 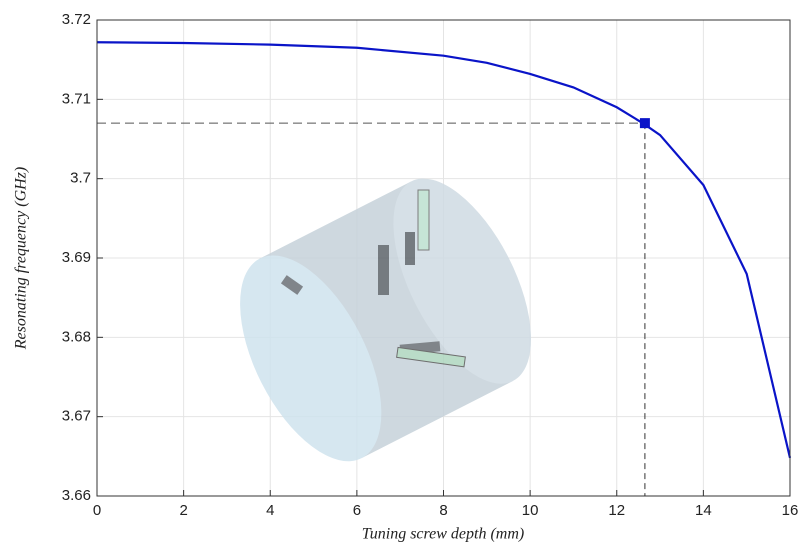 I want to click on x-tick-label: 6, so click(x=357, y=510).